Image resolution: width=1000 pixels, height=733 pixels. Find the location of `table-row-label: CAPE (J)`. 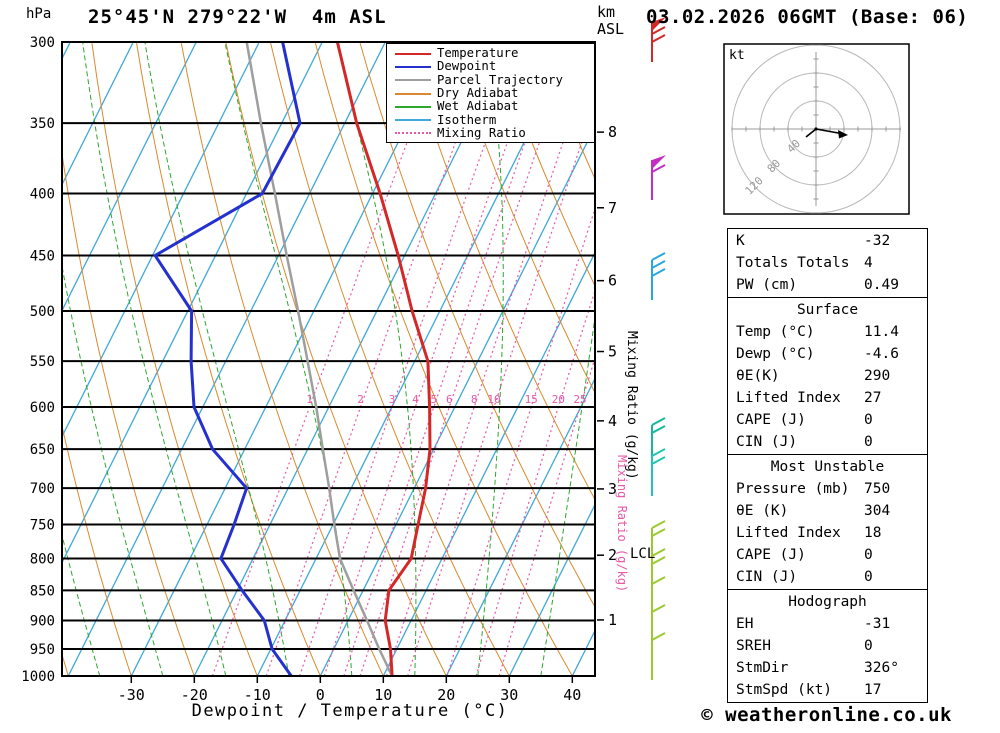

table-row-label: CAPE (J) is located at coordinates (771, 420).